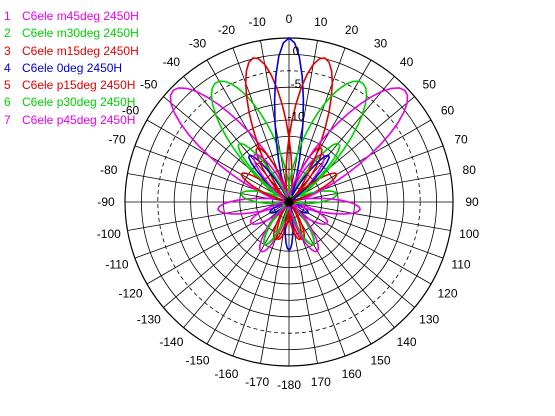 This screenshot has width=555, height=416. What do you see at coordinates (258, 22) in the screenshot?
I see `angle-tick-label: -10` at bounding box center [258, 22].